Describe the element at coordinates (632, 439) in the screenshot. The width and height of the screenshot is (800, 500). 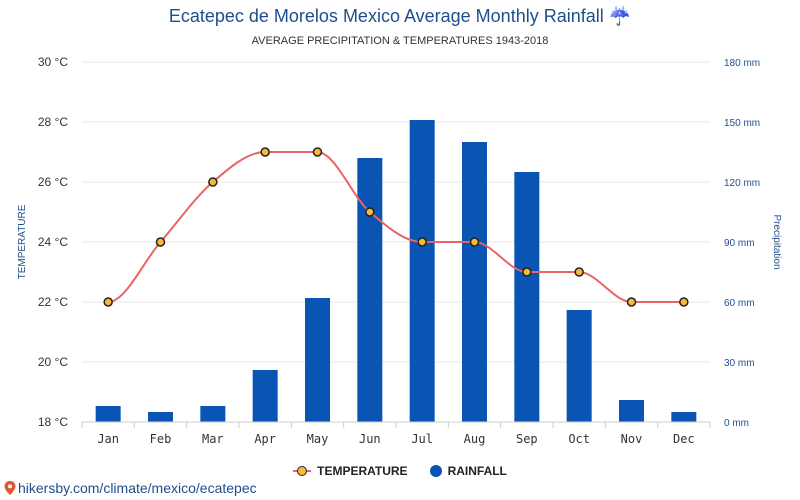
I see `x-tick-label: Nov` at that location.